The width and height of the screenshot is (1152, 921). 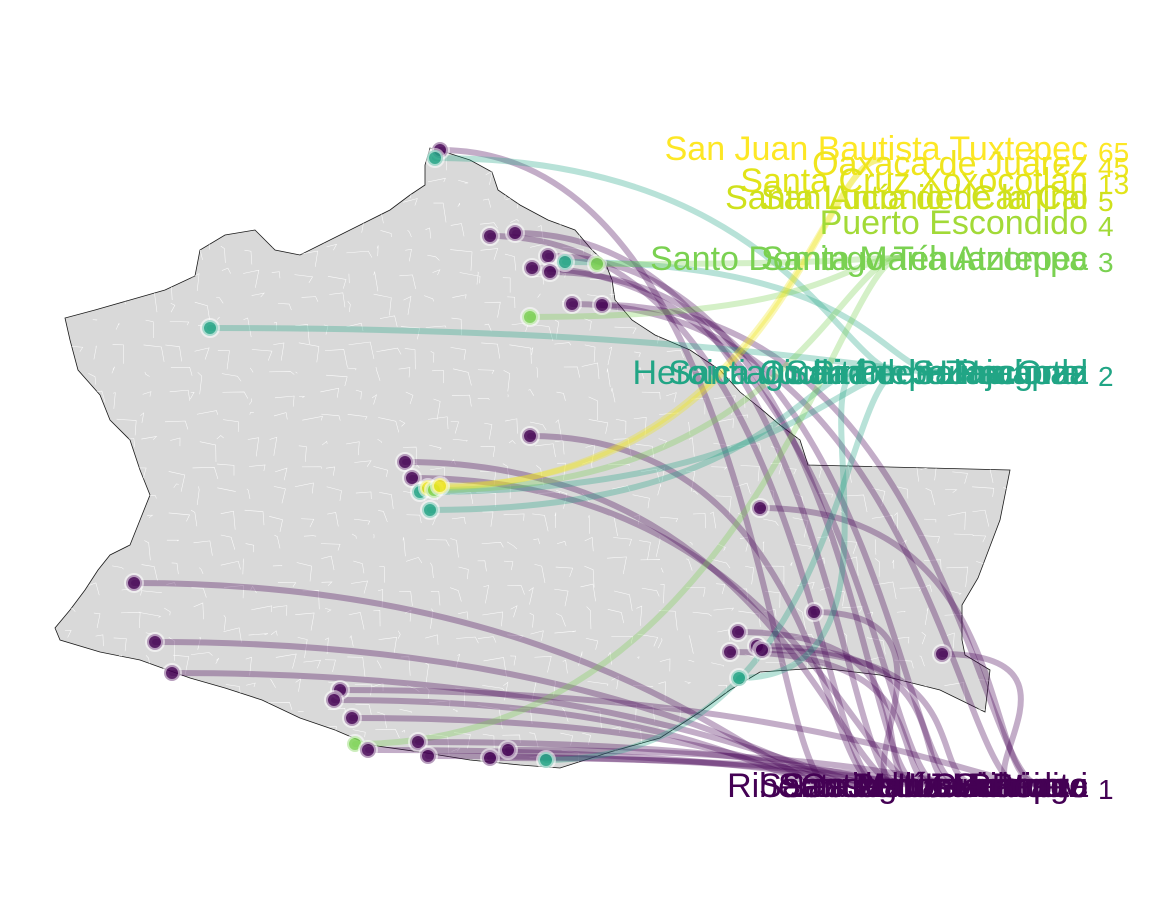 I want to click on destination-count-label: 13, so click(x=1113, y=184).